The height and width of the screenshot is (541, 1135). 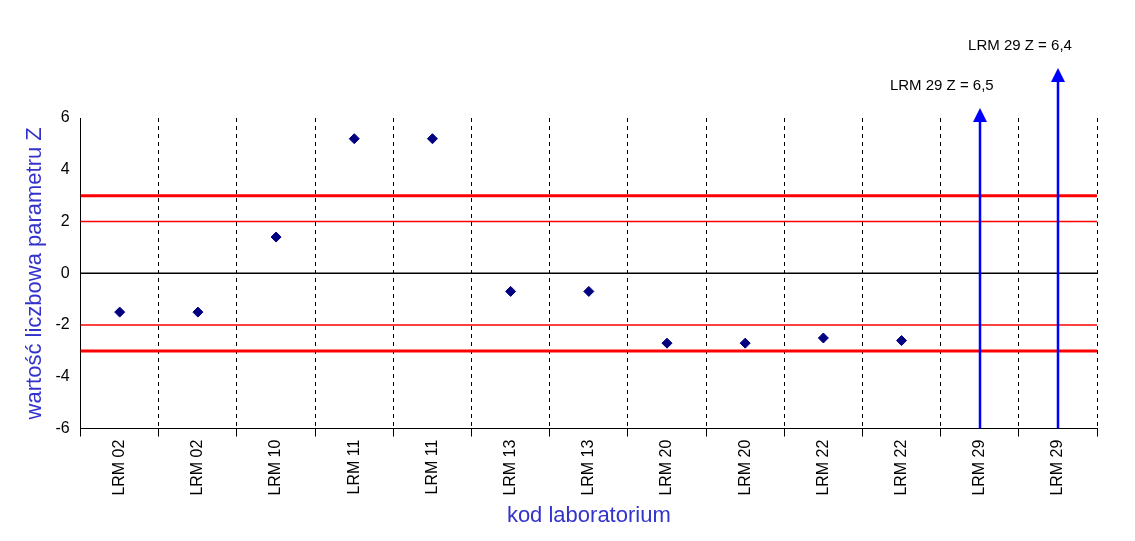 I want to click on x-tick-label: LRM 10, so click(x=275, y=467).